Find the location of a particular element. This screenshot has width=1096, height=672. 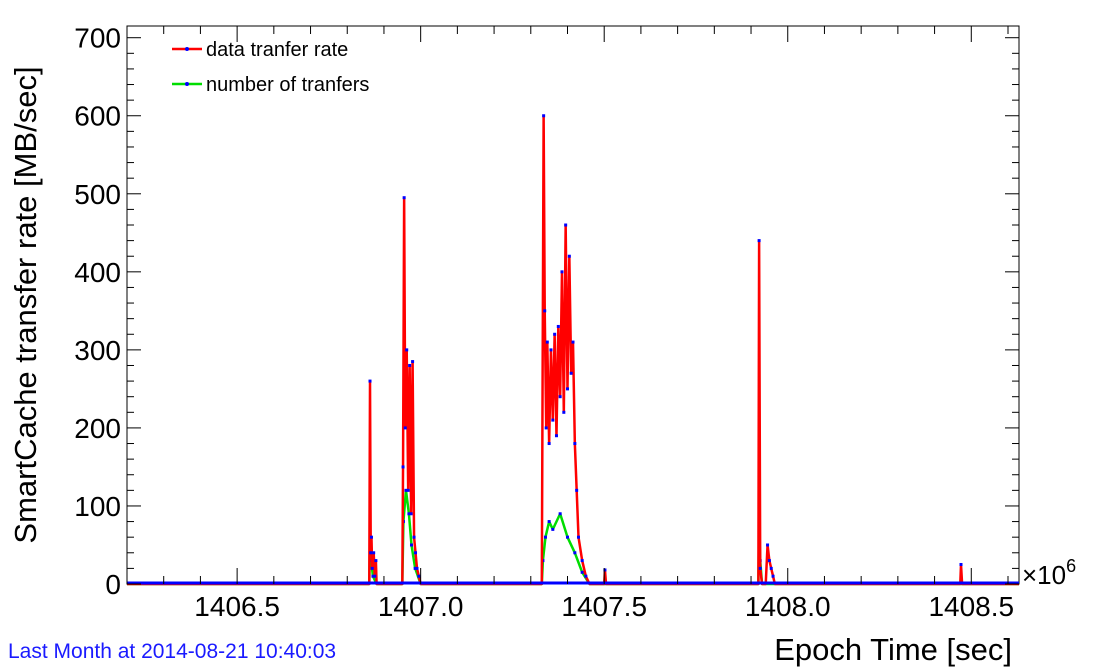

y-tick-label: 400 is located at coordinates (97, 272).